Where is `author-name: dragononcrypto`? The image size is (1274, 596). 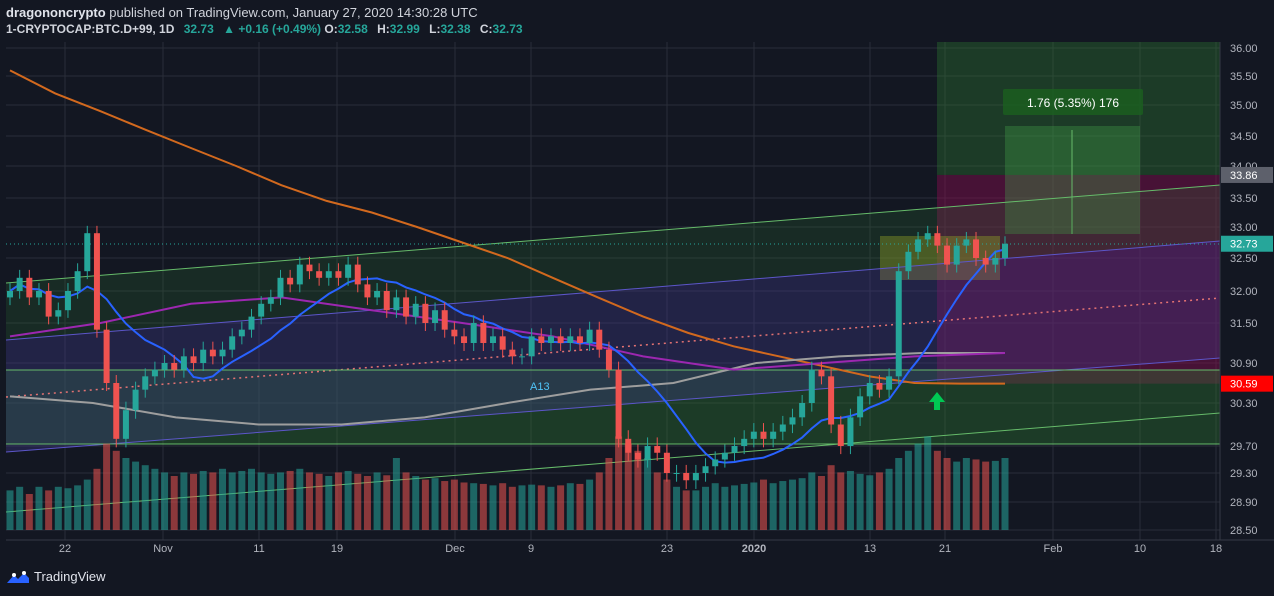
author-name: dragononcrypto is located at coordinates (56, 12).